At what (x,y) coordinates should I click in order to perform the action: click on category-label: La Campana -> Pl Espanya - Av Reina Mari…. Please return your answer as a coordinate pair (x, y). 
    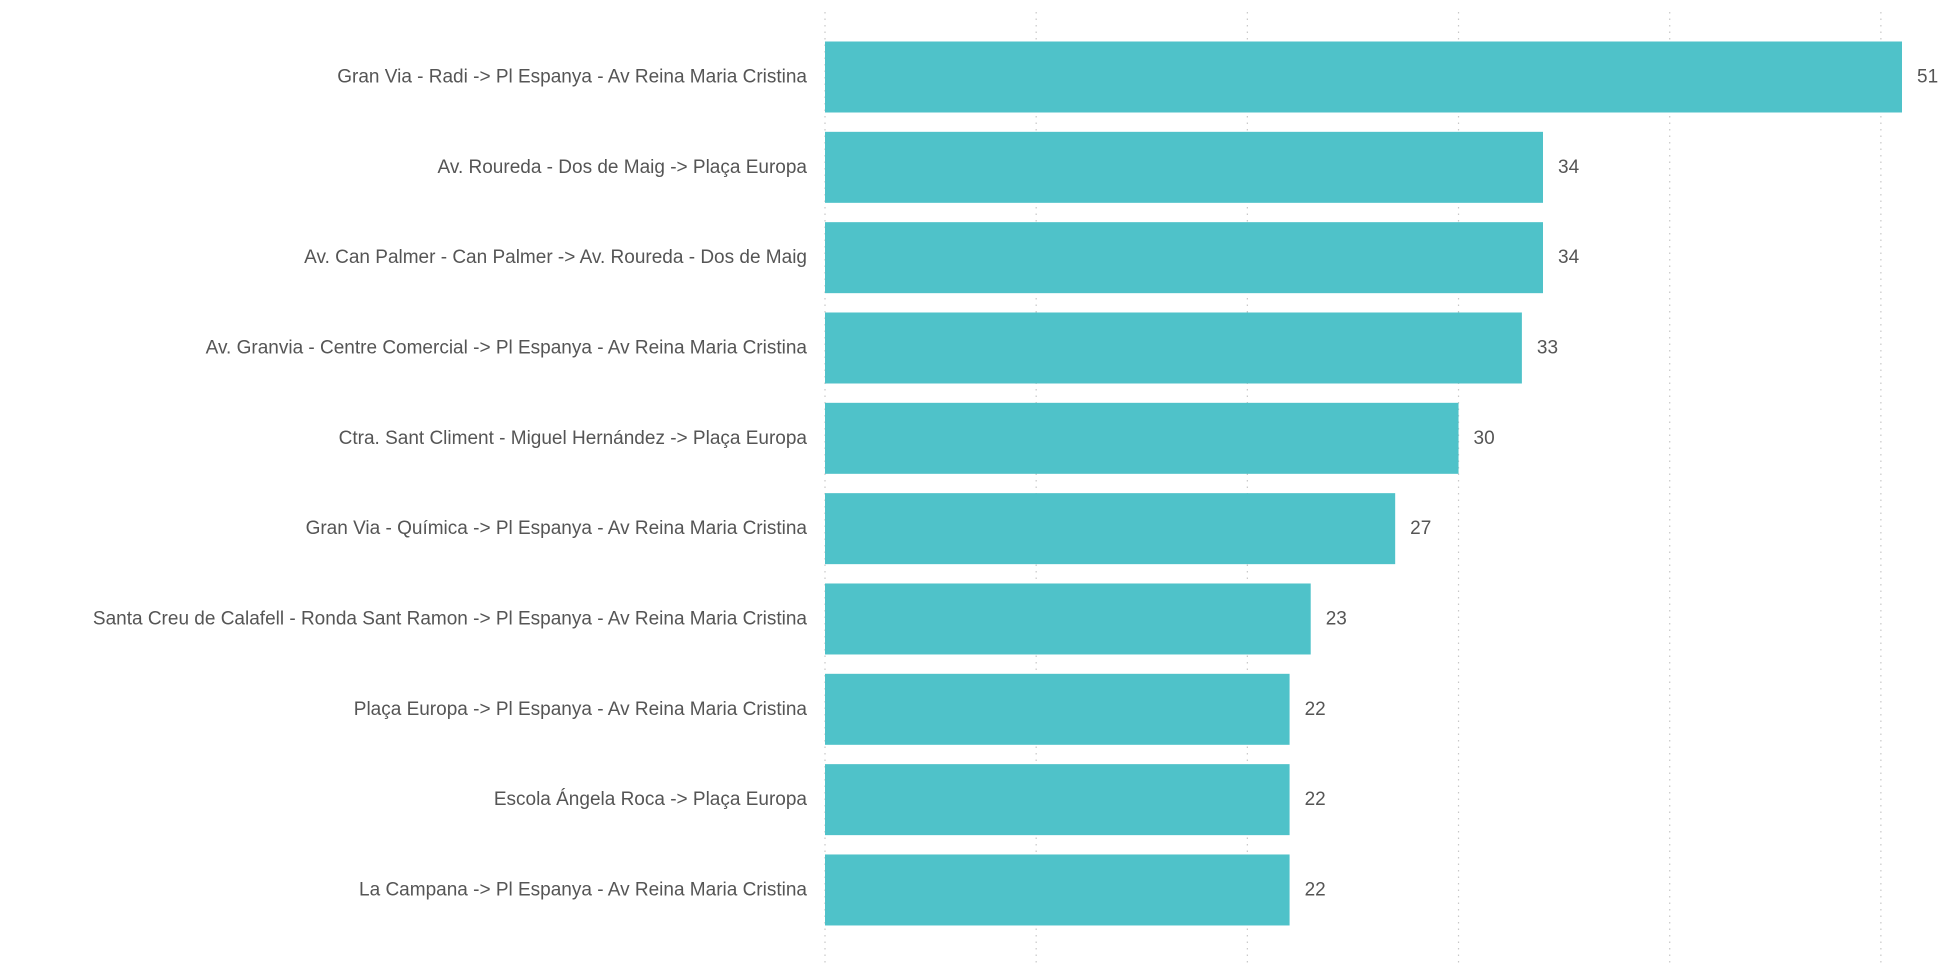
    Looking at the image, I should click on (583, 889).